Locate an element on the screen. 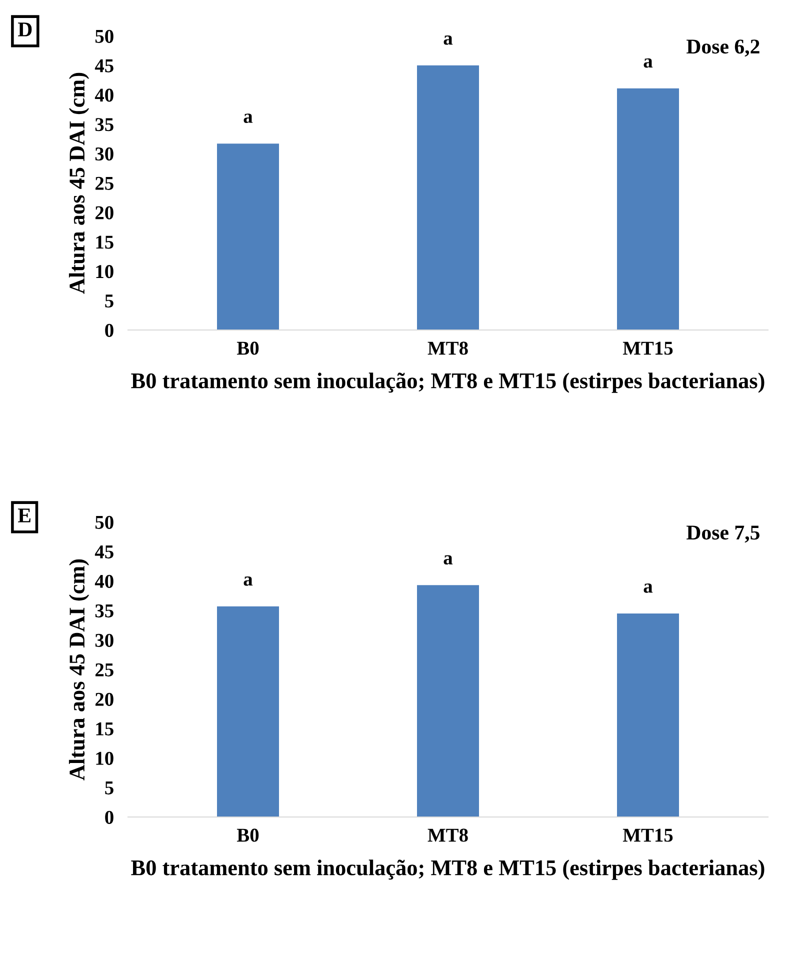 This screenshot has width=802, height=954. chart-title: Dose 7,5 is located at coordinates (723, 534).